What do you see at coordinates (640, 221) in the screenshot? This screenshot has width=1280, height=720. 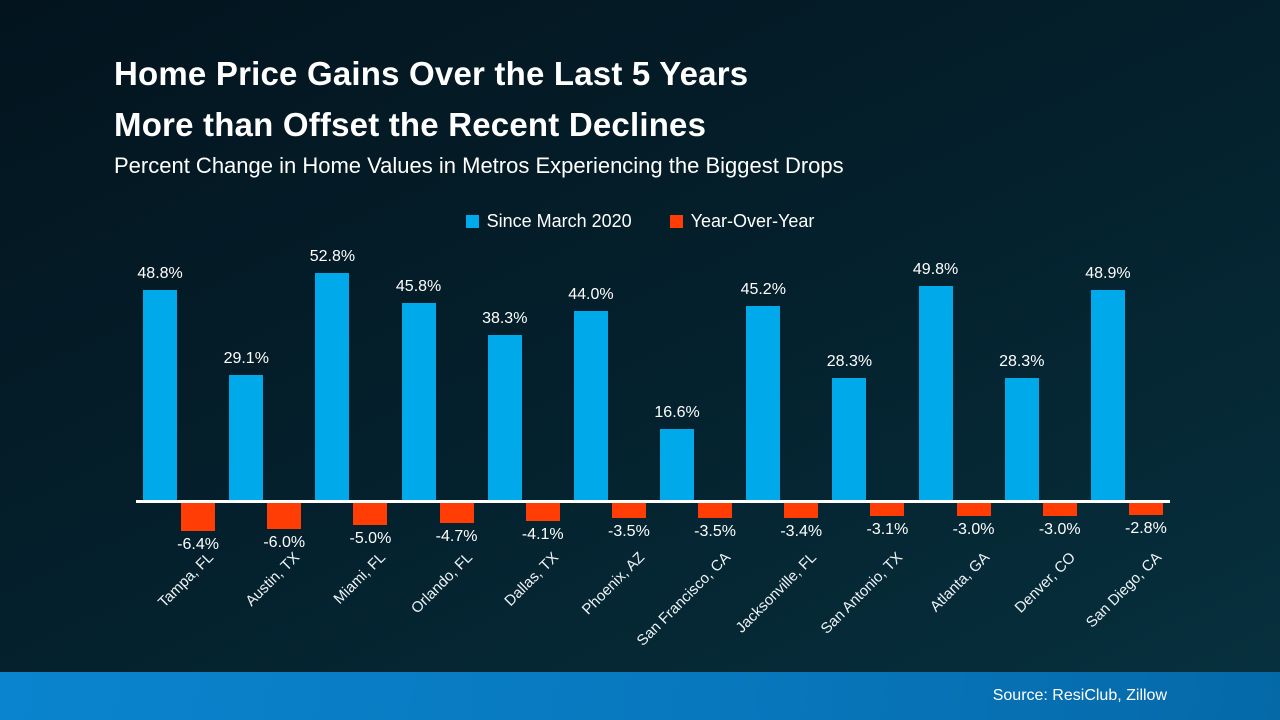 I see `chart-legend: Since March 2020 Year-Over-Year` at bounding box center [640, 221].